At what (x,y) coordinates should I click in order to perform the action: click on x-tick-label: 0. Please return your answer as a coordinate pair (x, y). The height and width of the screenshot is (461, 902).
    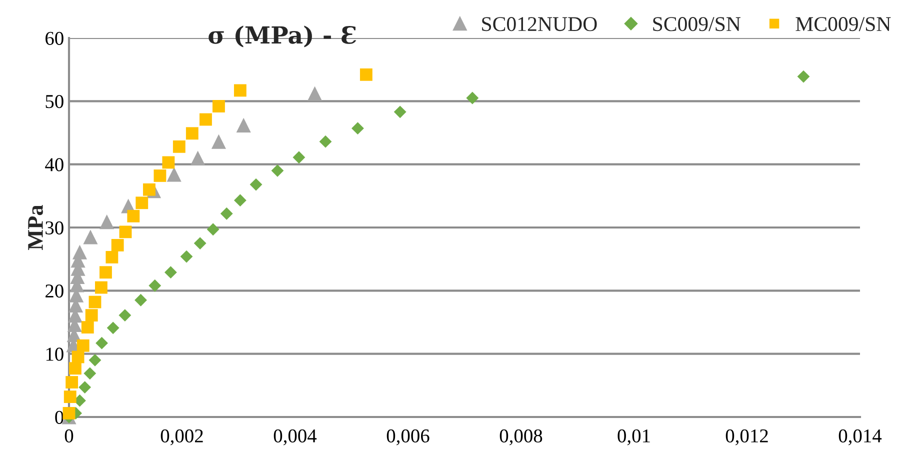
    Looking at the image, I should click on (69, 435).